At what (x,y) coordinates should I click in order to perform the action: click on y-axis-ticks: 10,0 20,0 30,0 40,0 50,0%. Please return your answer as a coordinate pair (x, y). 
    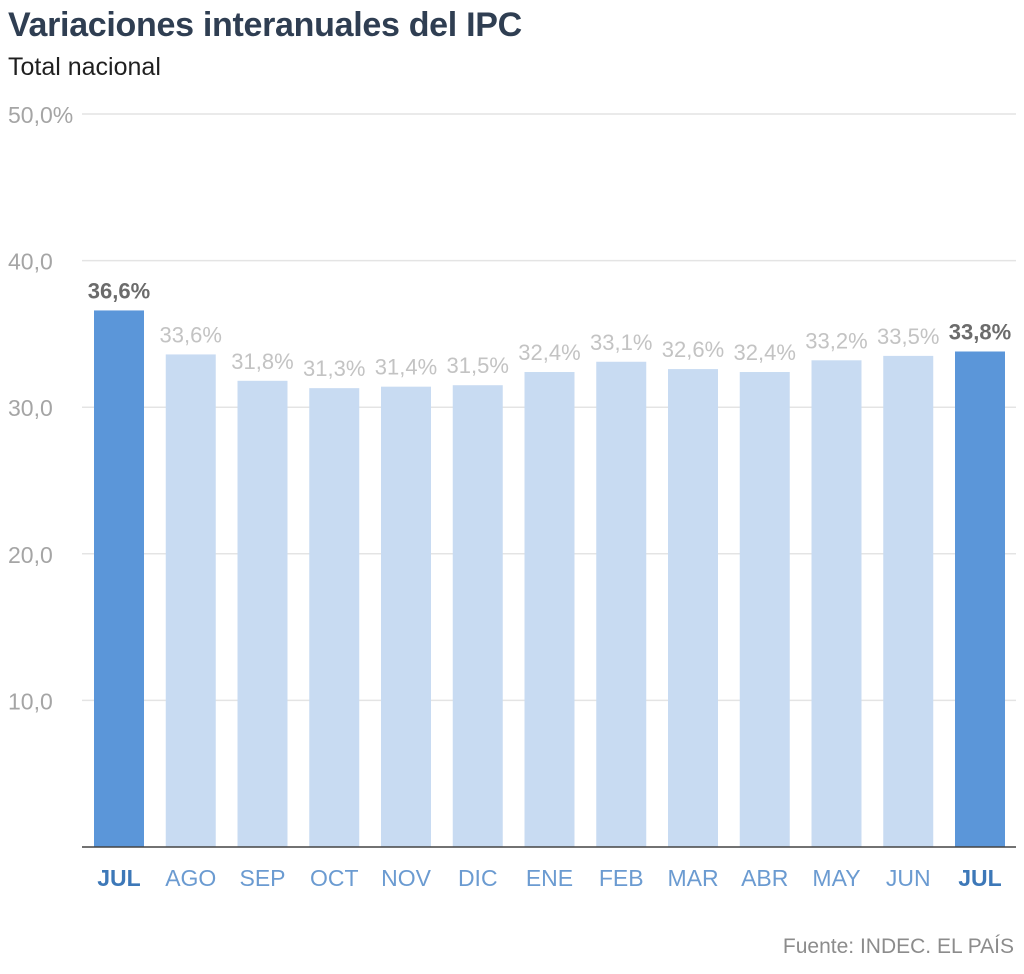
    Looking at the image, I should click on (40, 408).